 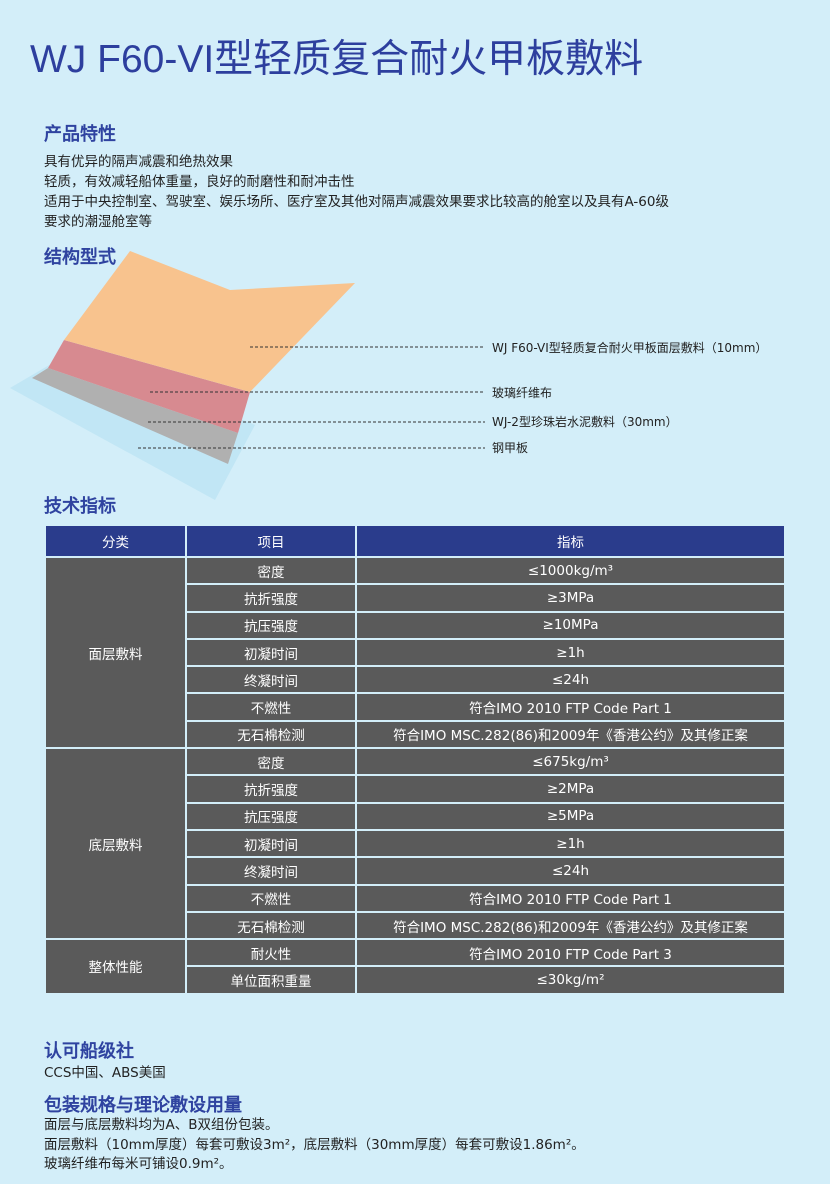 What do you see at coordinates (570, 762) in the screenshot?
I see `value-cell: ≤675kg/m³` at bounding box center [570, 762].